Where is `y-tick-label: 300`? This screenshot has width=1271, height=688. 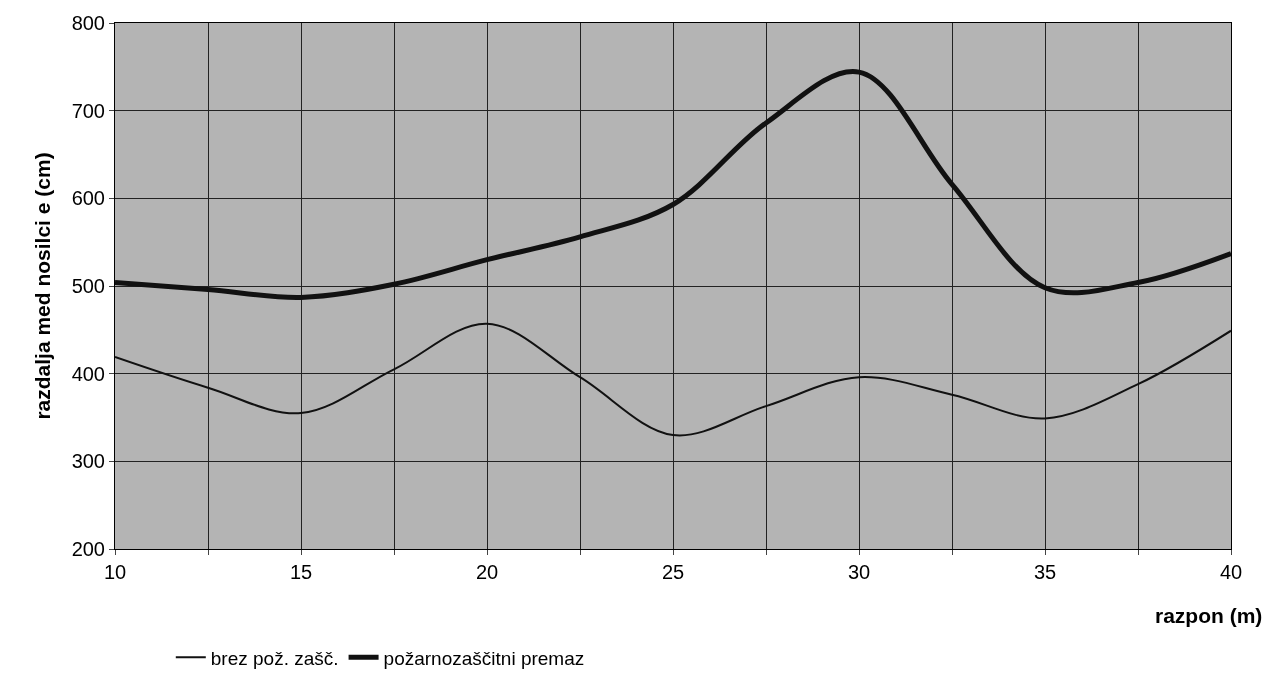
y-tick-label: 300 is located at coordinates (88, 461).